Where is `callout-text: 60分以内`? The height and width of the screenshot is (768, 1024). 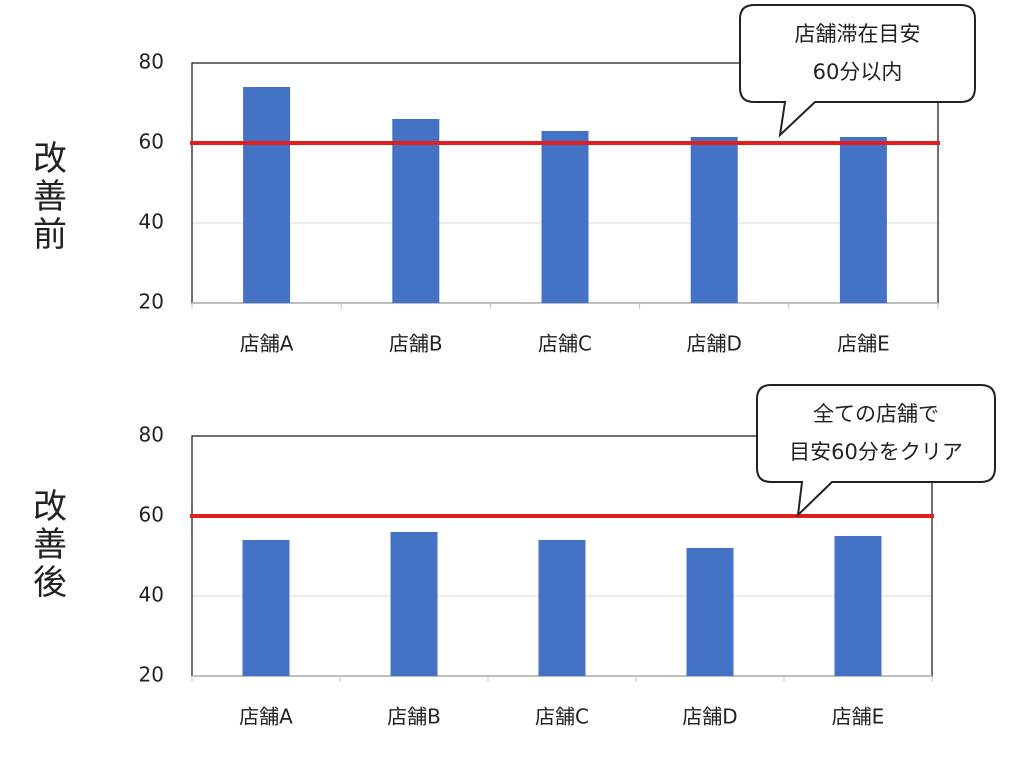
callout-text: 60分以内 is located at coordinates (858, 72).